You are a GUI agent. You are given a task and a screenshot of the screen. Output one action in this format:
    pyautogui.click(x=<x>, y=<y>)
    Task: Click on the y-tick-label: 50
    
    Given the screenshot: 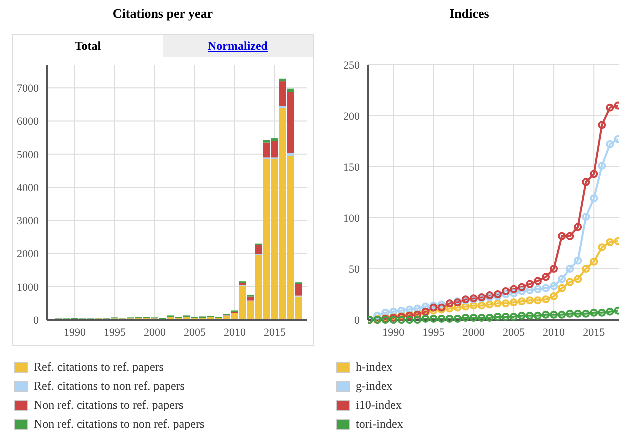 What is the action you would take?
    pyautogui.click(x=354, y=270)
    